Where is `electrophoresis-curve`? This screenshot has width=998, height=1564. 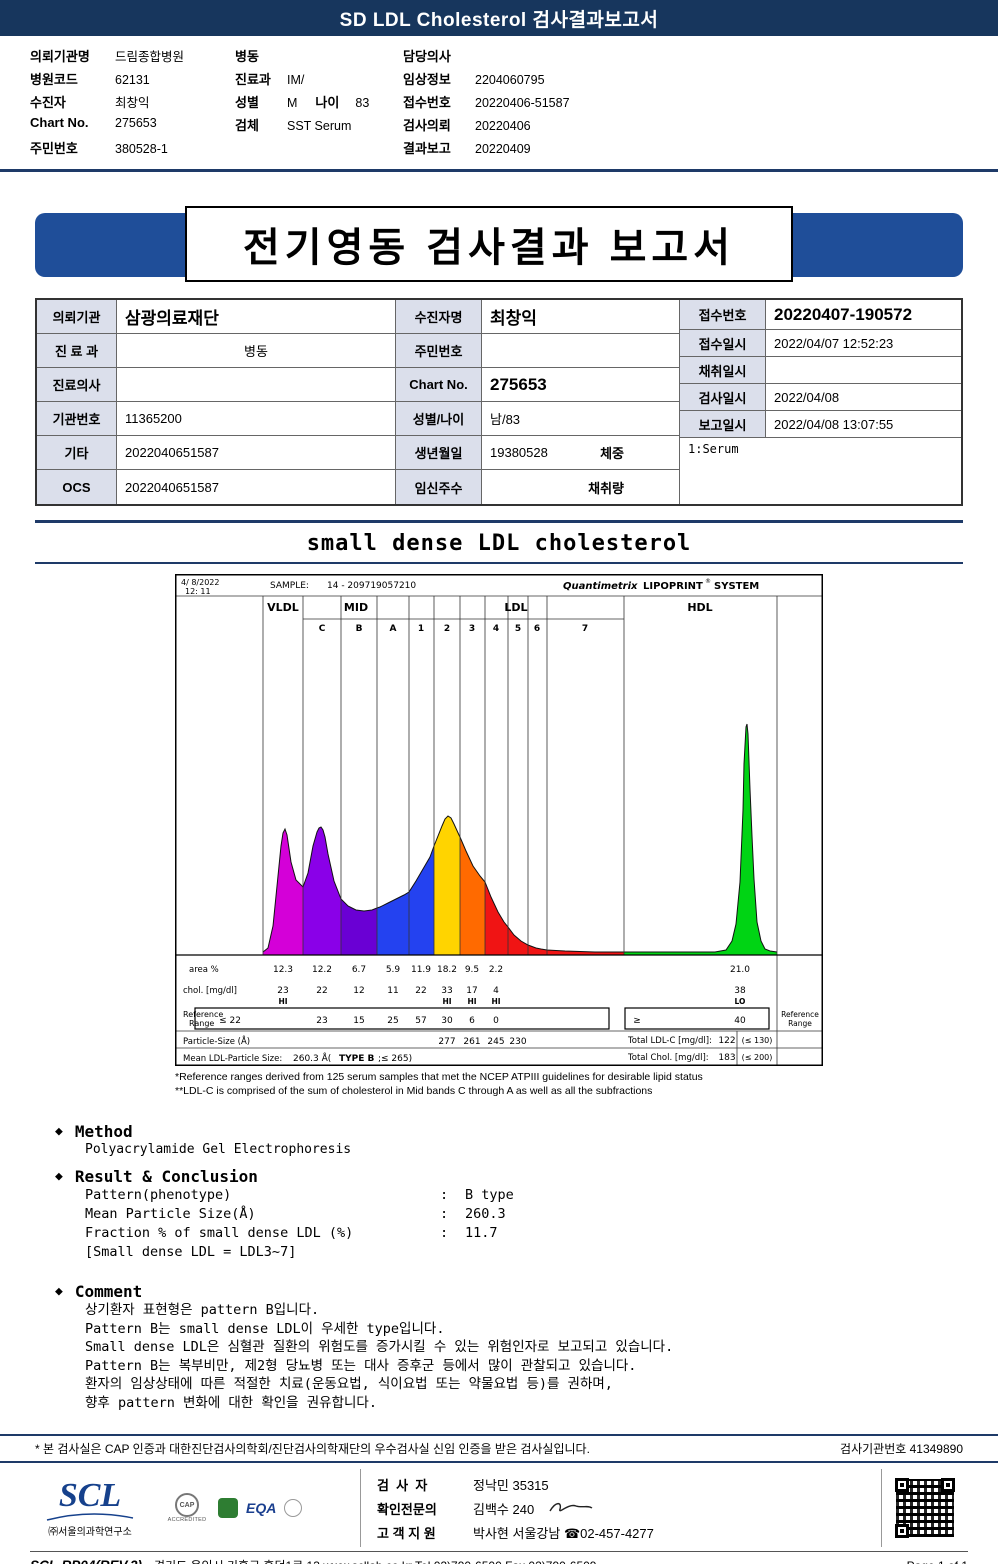 electrophoresis-curve is located at coordinates (520, 838).